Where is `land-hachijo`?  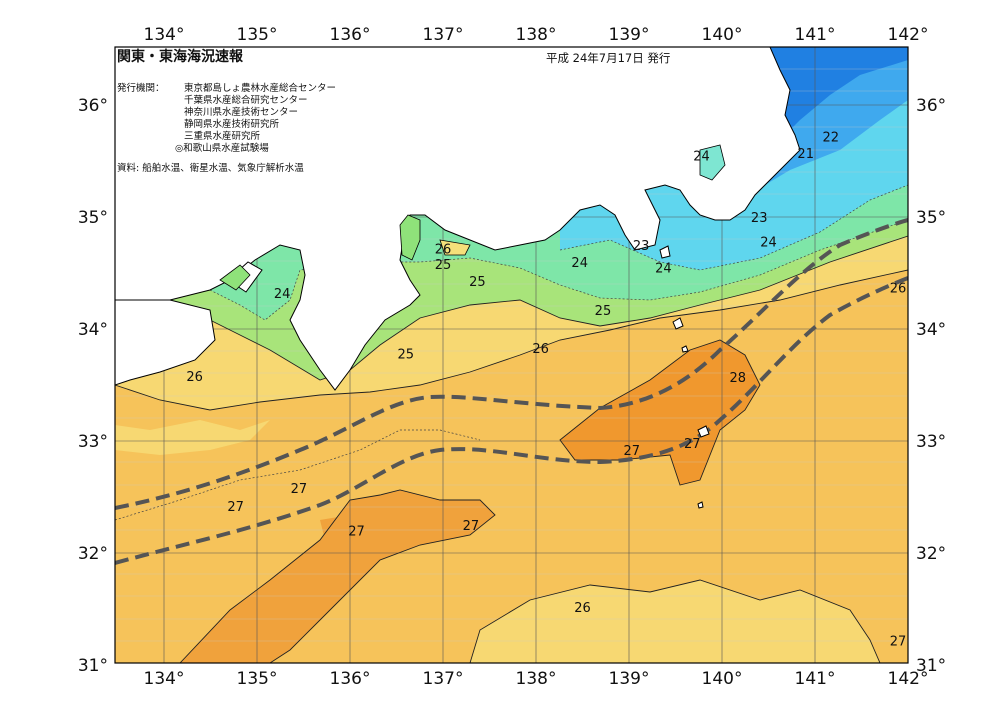 land-hachijo is located at coordinates (703, 431).